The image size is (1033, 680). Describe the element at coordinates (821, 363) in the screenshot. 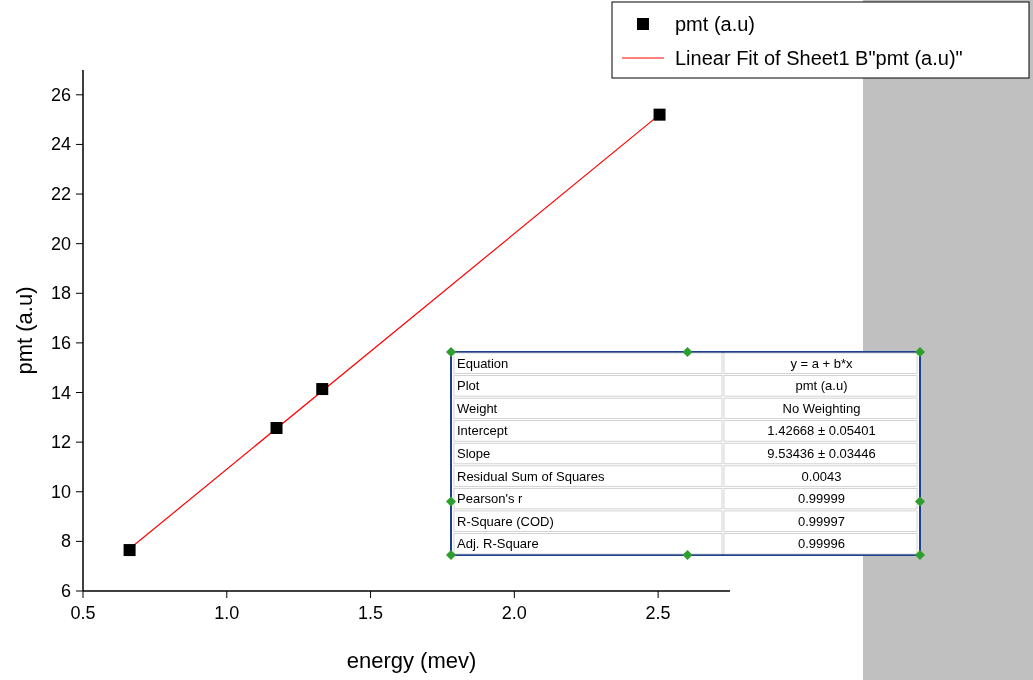

I see `text: y = a + b*x` at that location.